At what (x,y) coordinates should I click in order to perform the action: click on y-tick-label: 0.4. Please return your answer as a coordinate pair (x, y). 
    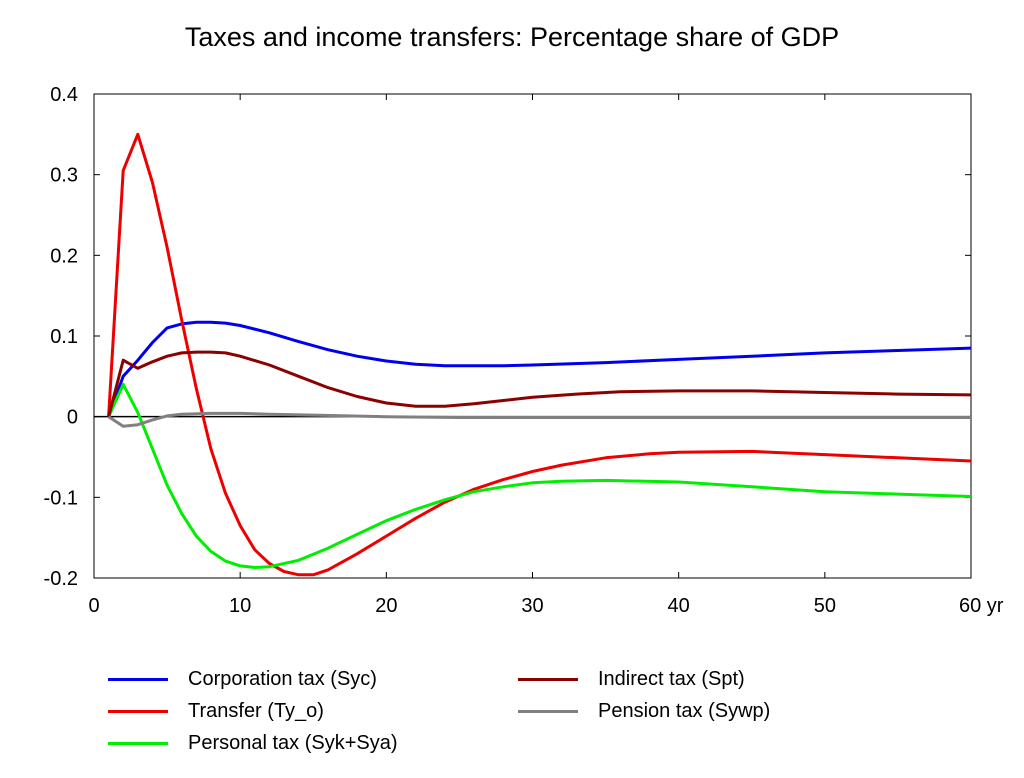
    Looking at the image, I should click on (64, 95).